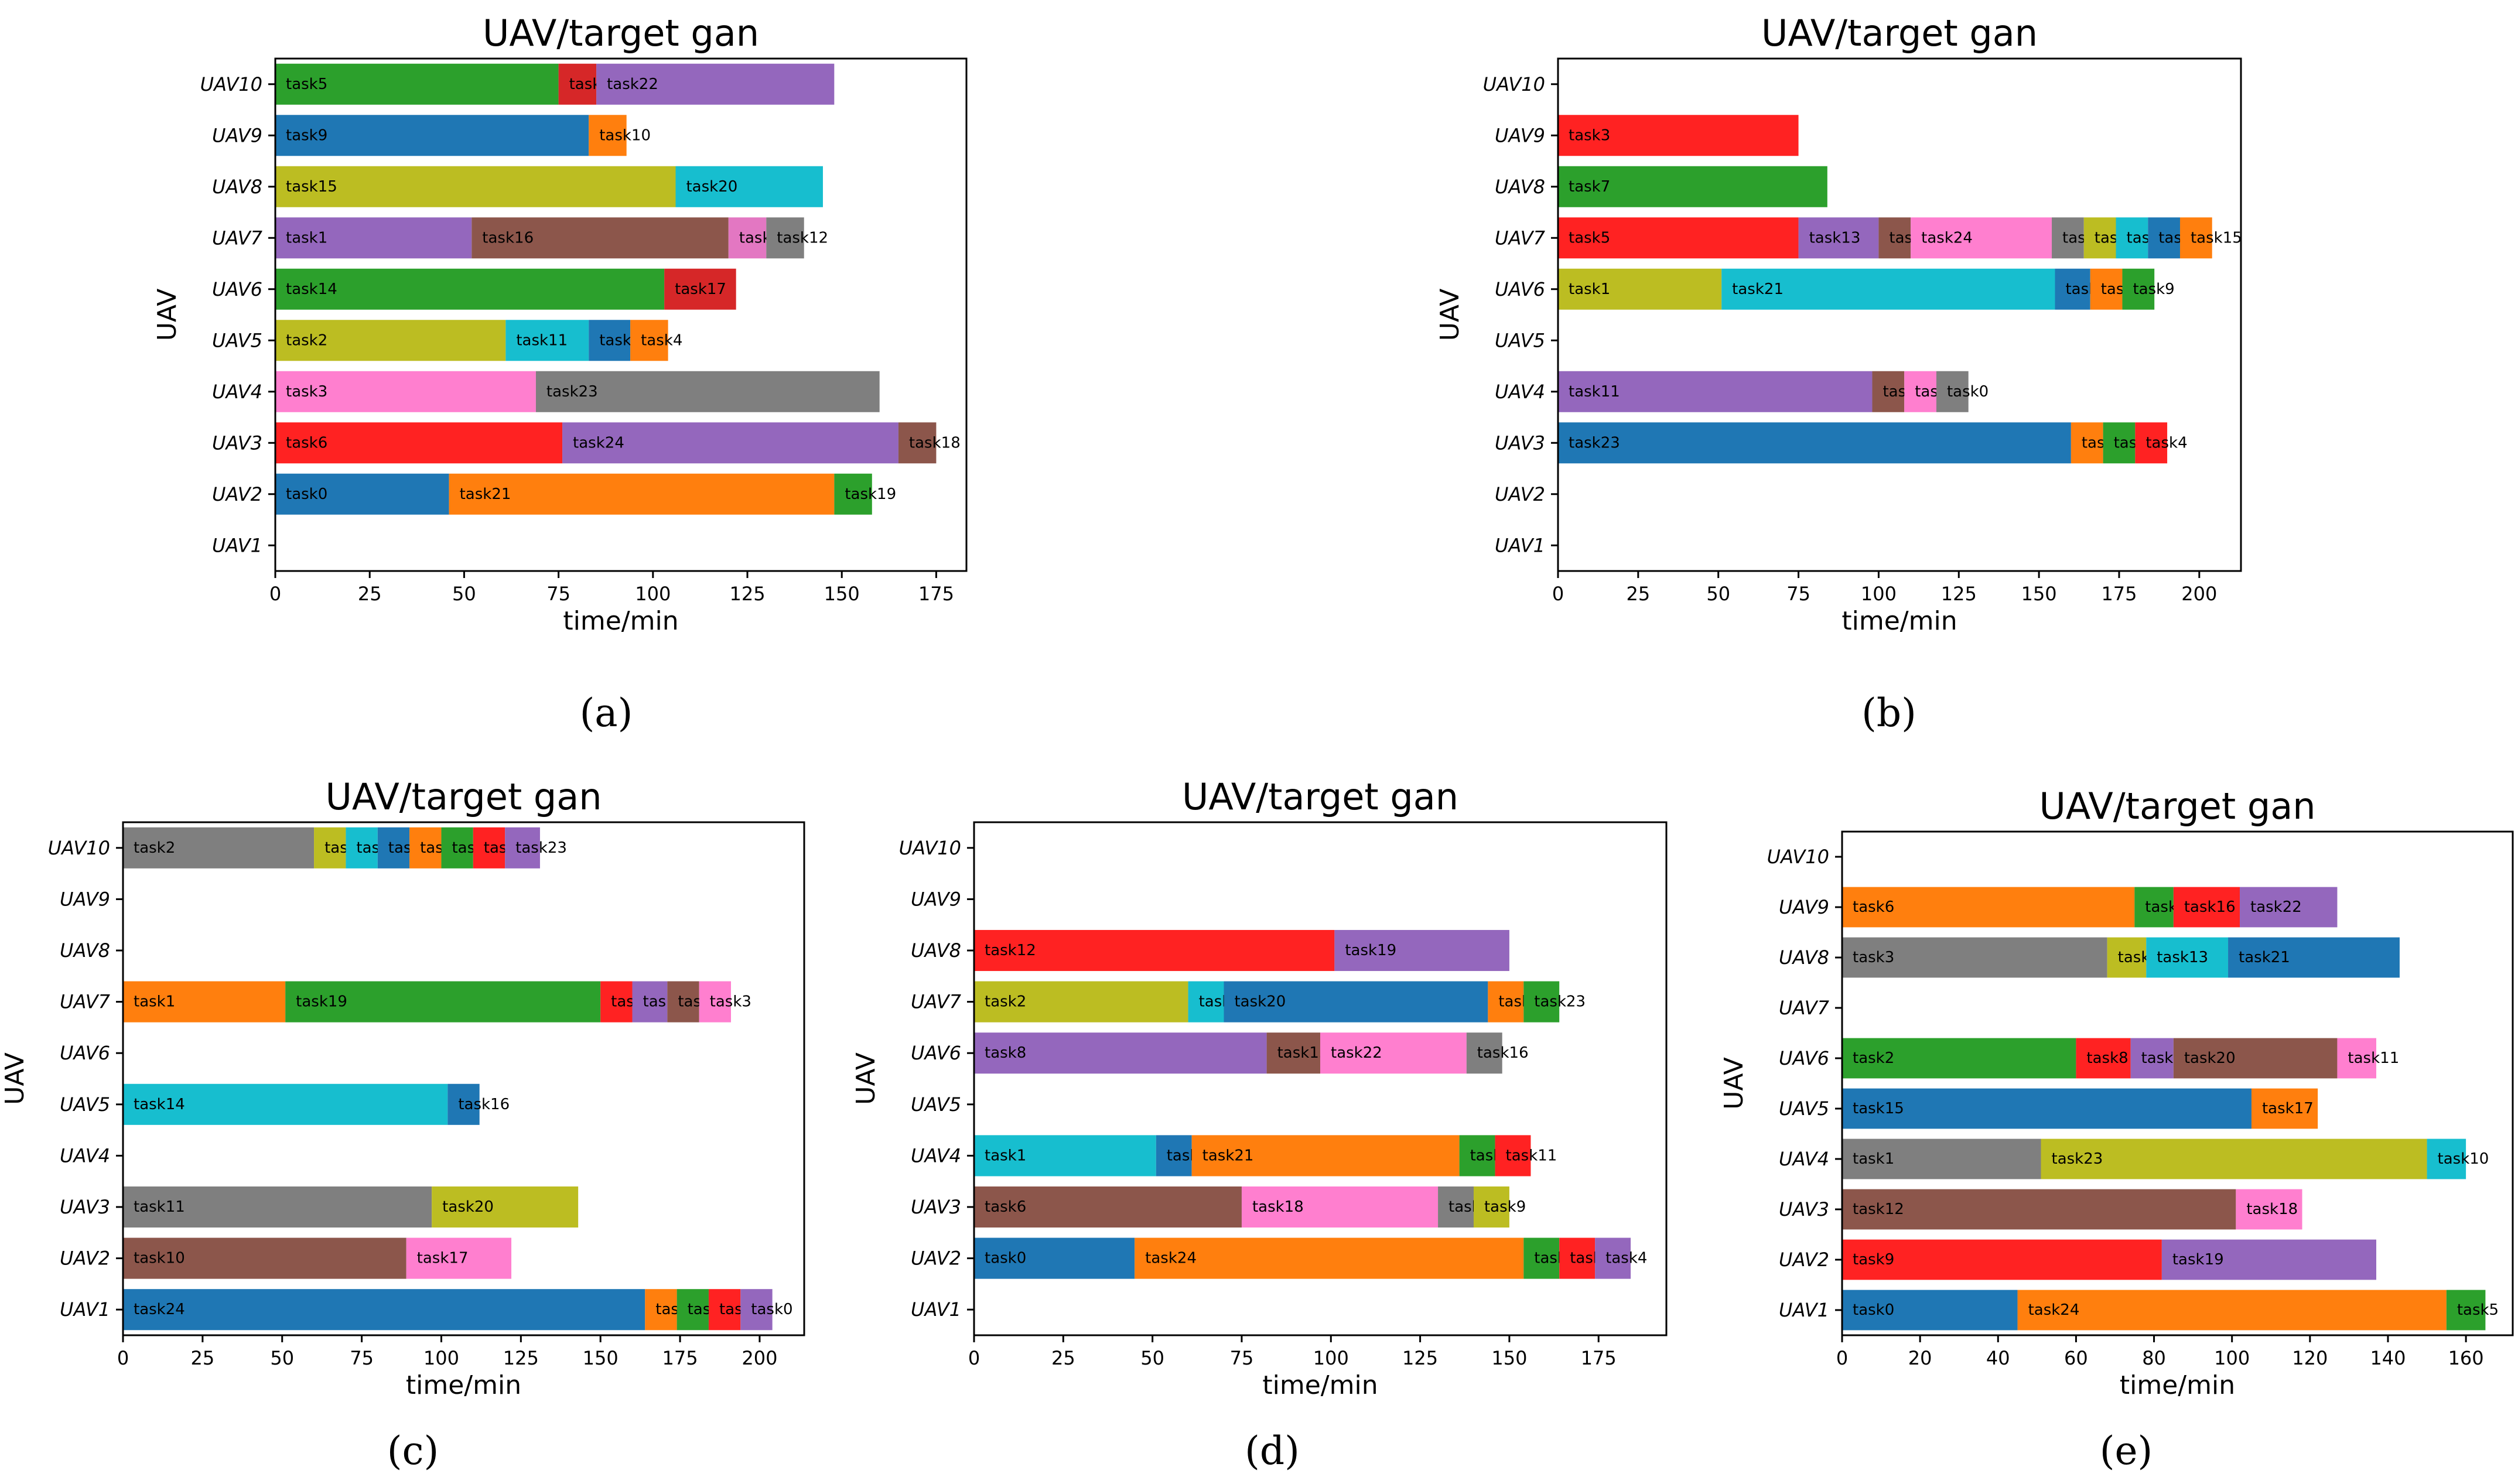  What do you see at coordinates (2388, 1358) in the screenshot?
I see `x-tick-label: 140` at bounding box center [2388, 1358].